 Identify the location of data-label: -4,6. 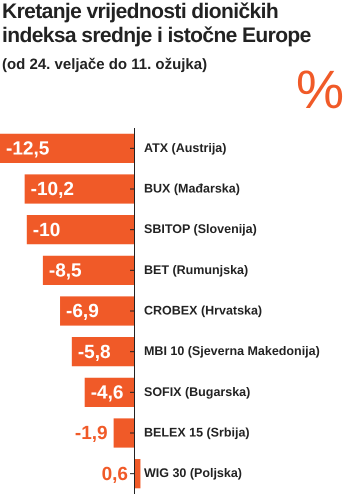
(107, 393).